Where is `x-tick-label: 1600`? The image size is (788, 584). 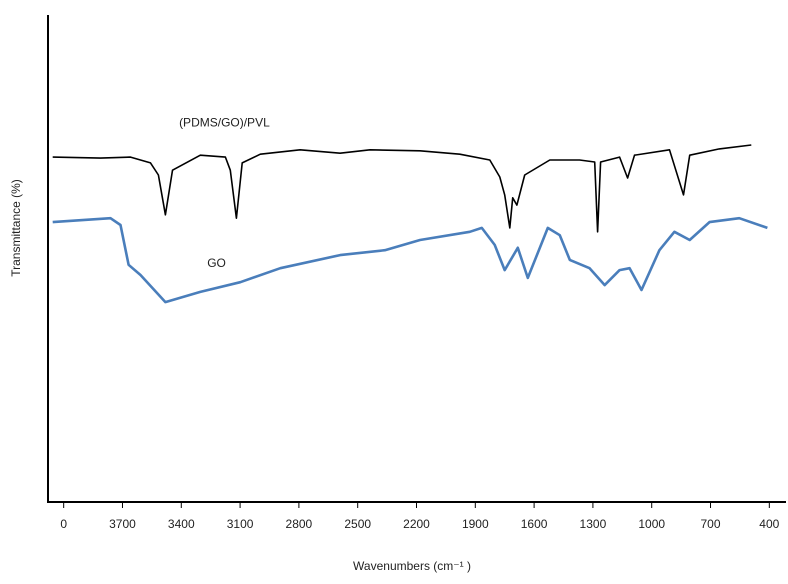 x-tick-label: 1600 is located at coordinates (534, 524).